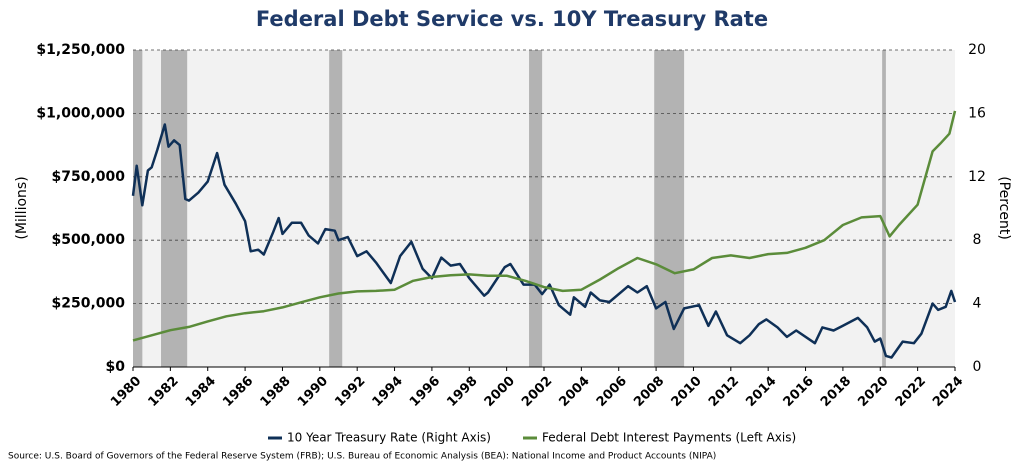 The height and width of the screenshot is (465, 1024). Describe the element at coordinates (350, 392) in the screenshot. I see `x-tick-label: 1992` at that location.